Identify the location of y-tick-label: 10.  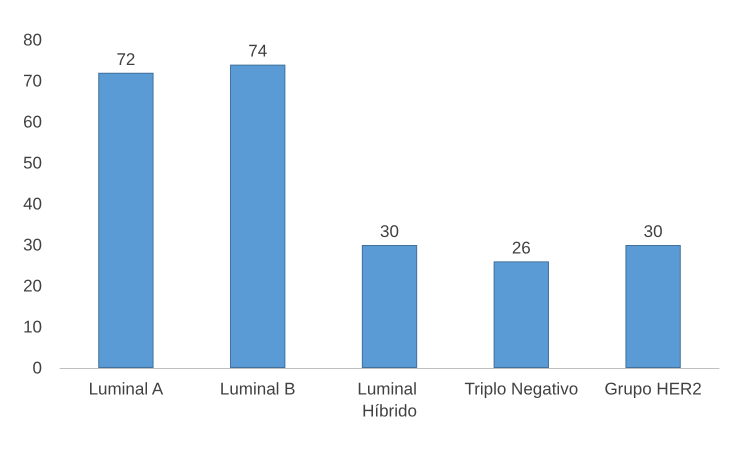
(32, 327).